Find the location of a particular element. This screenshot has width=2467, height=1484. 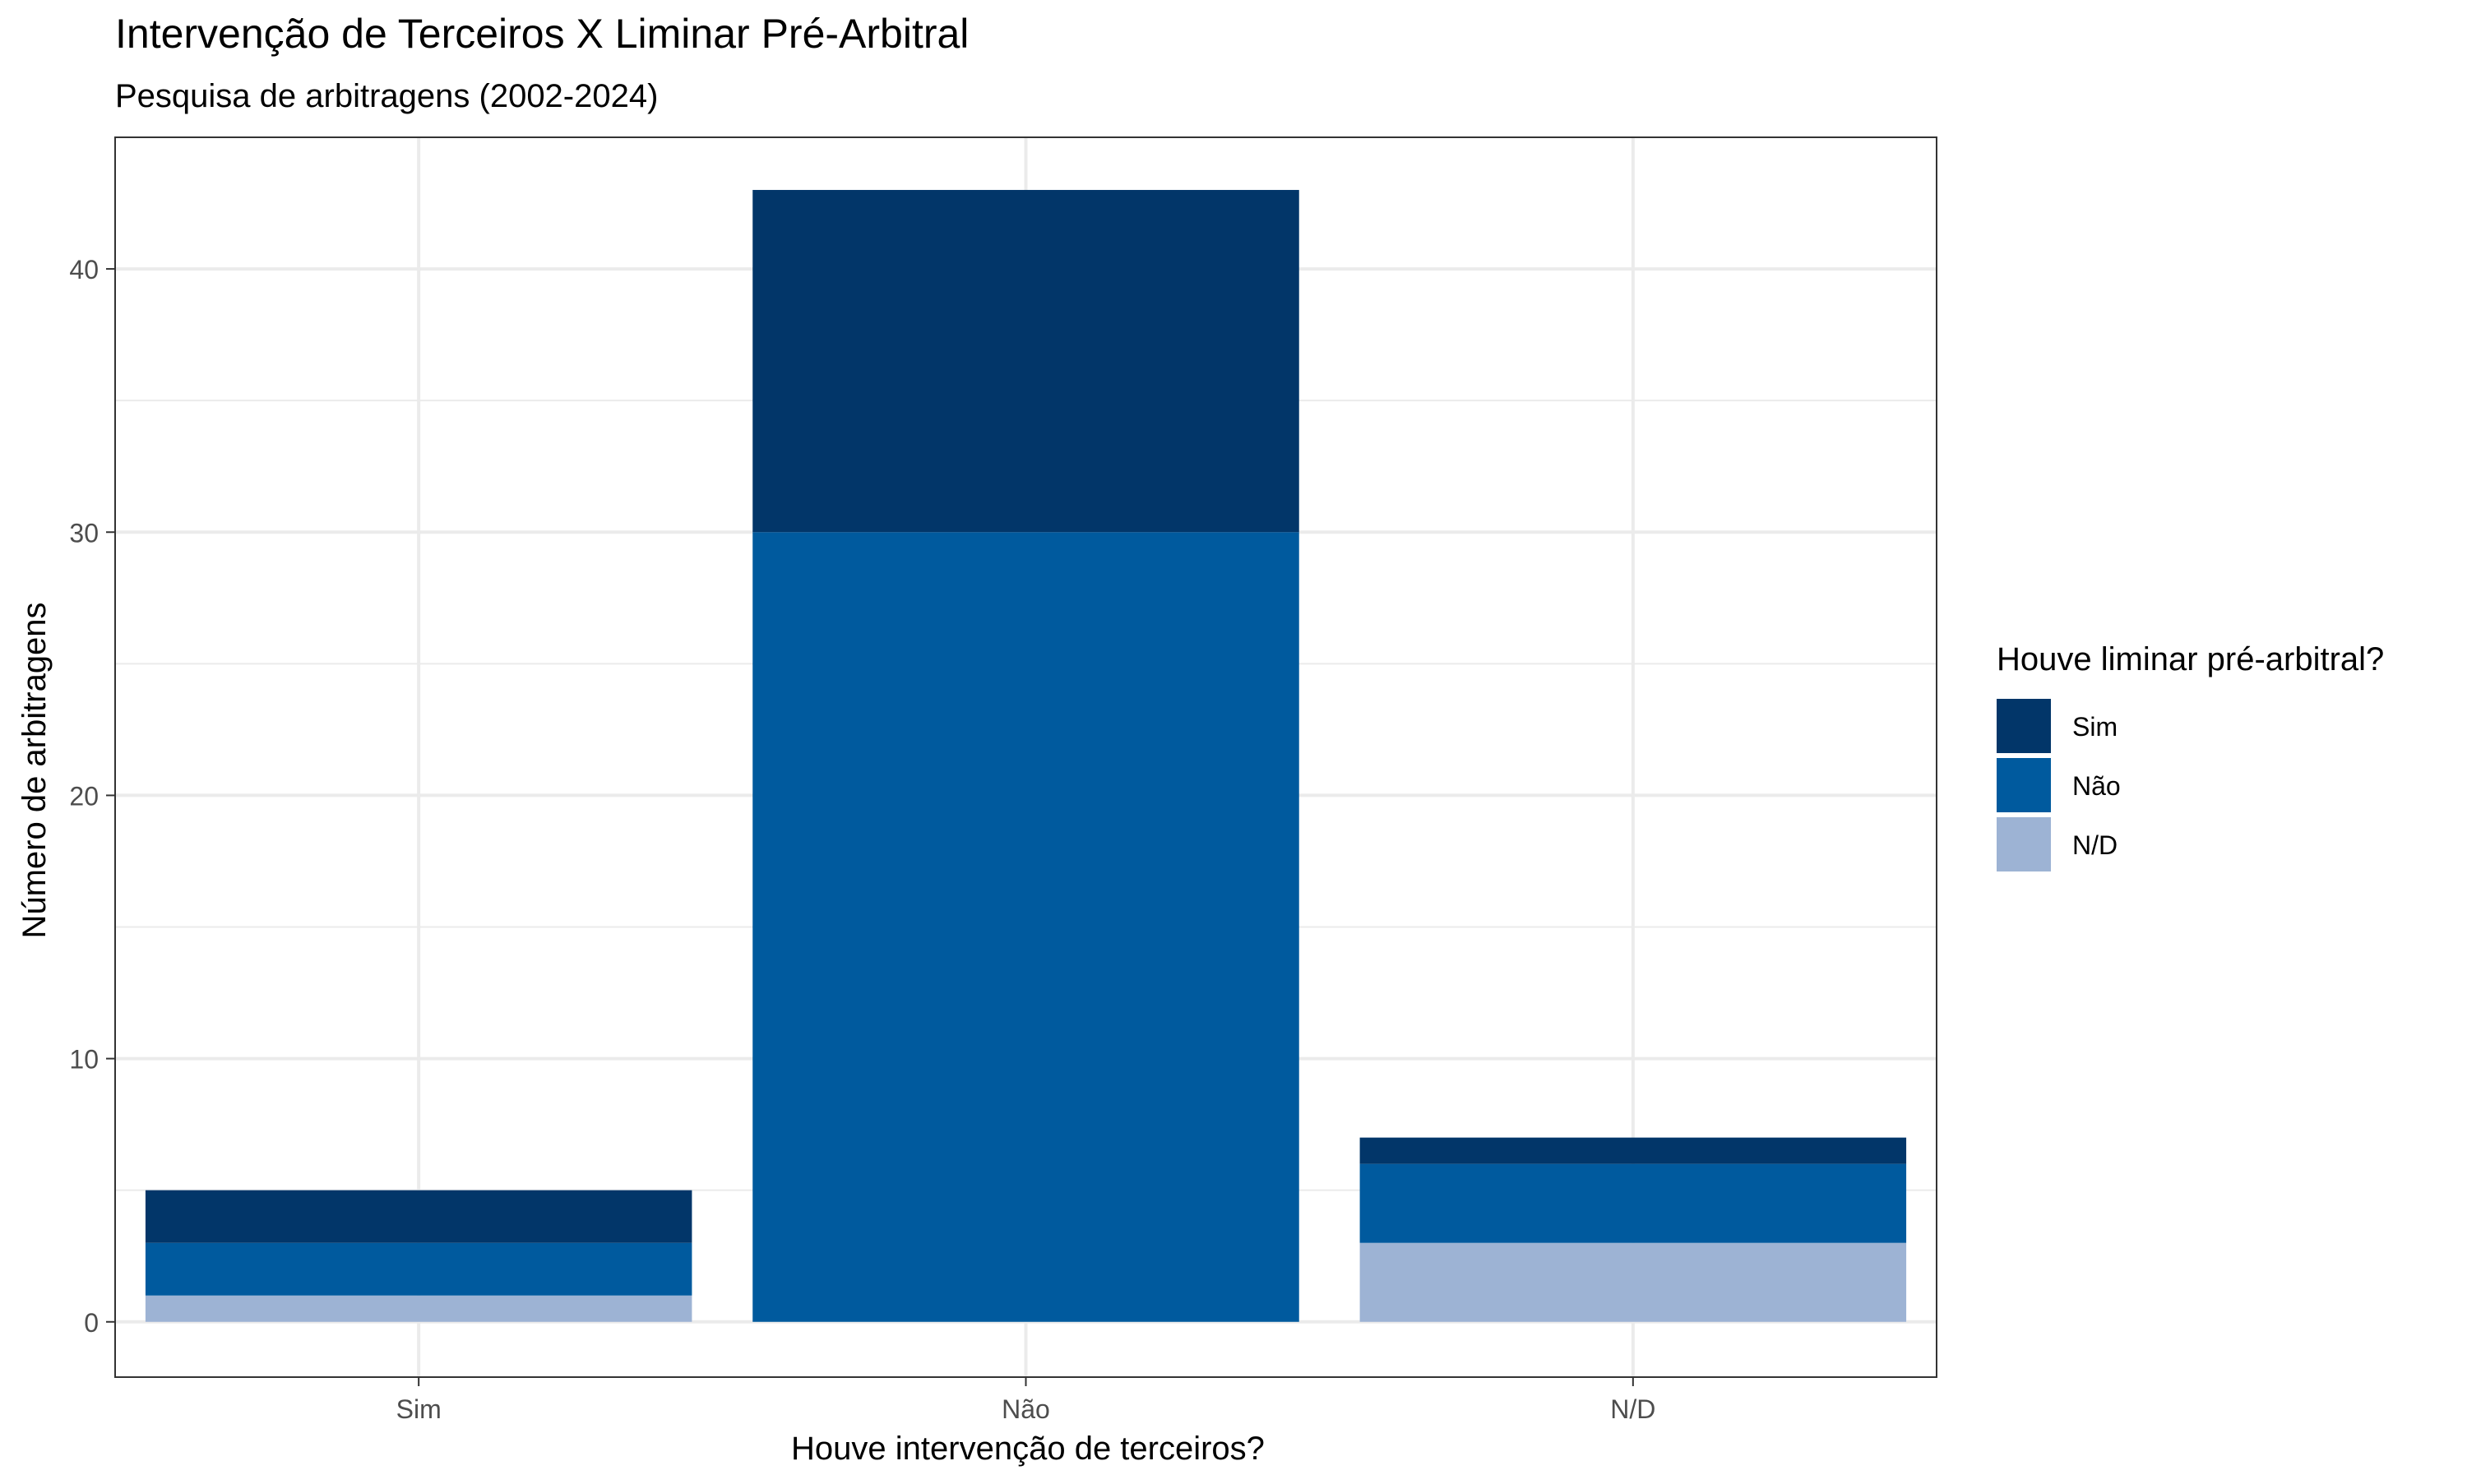

y-tick-label: 40 is located at coordinates (84, 269).